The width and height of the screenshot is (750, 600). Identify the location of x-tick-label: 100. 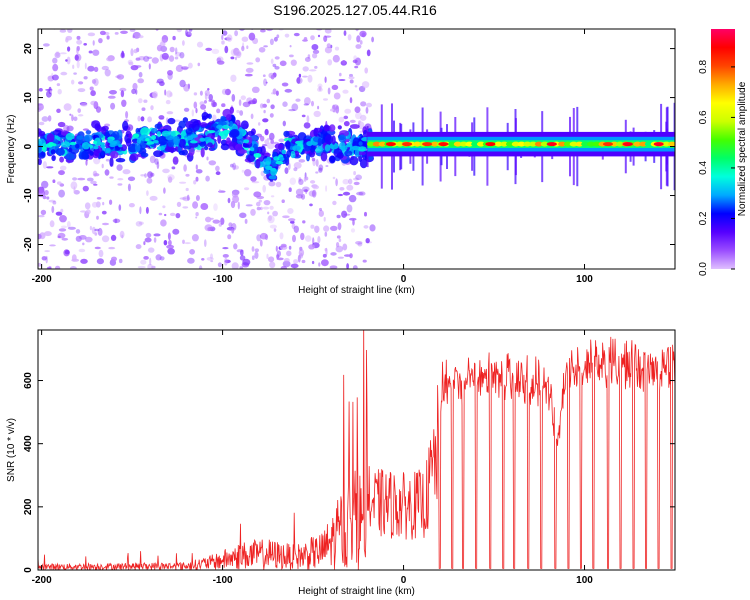
(584, 279).